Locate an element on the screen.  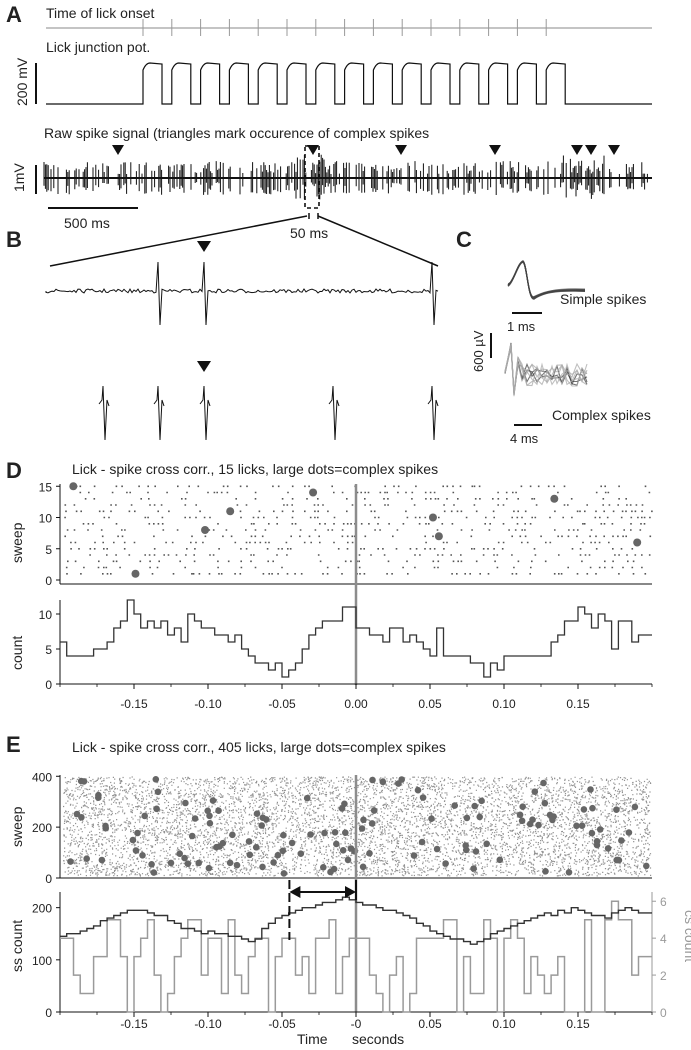
e-arrow-head-left is located at coordinates (295, 892).